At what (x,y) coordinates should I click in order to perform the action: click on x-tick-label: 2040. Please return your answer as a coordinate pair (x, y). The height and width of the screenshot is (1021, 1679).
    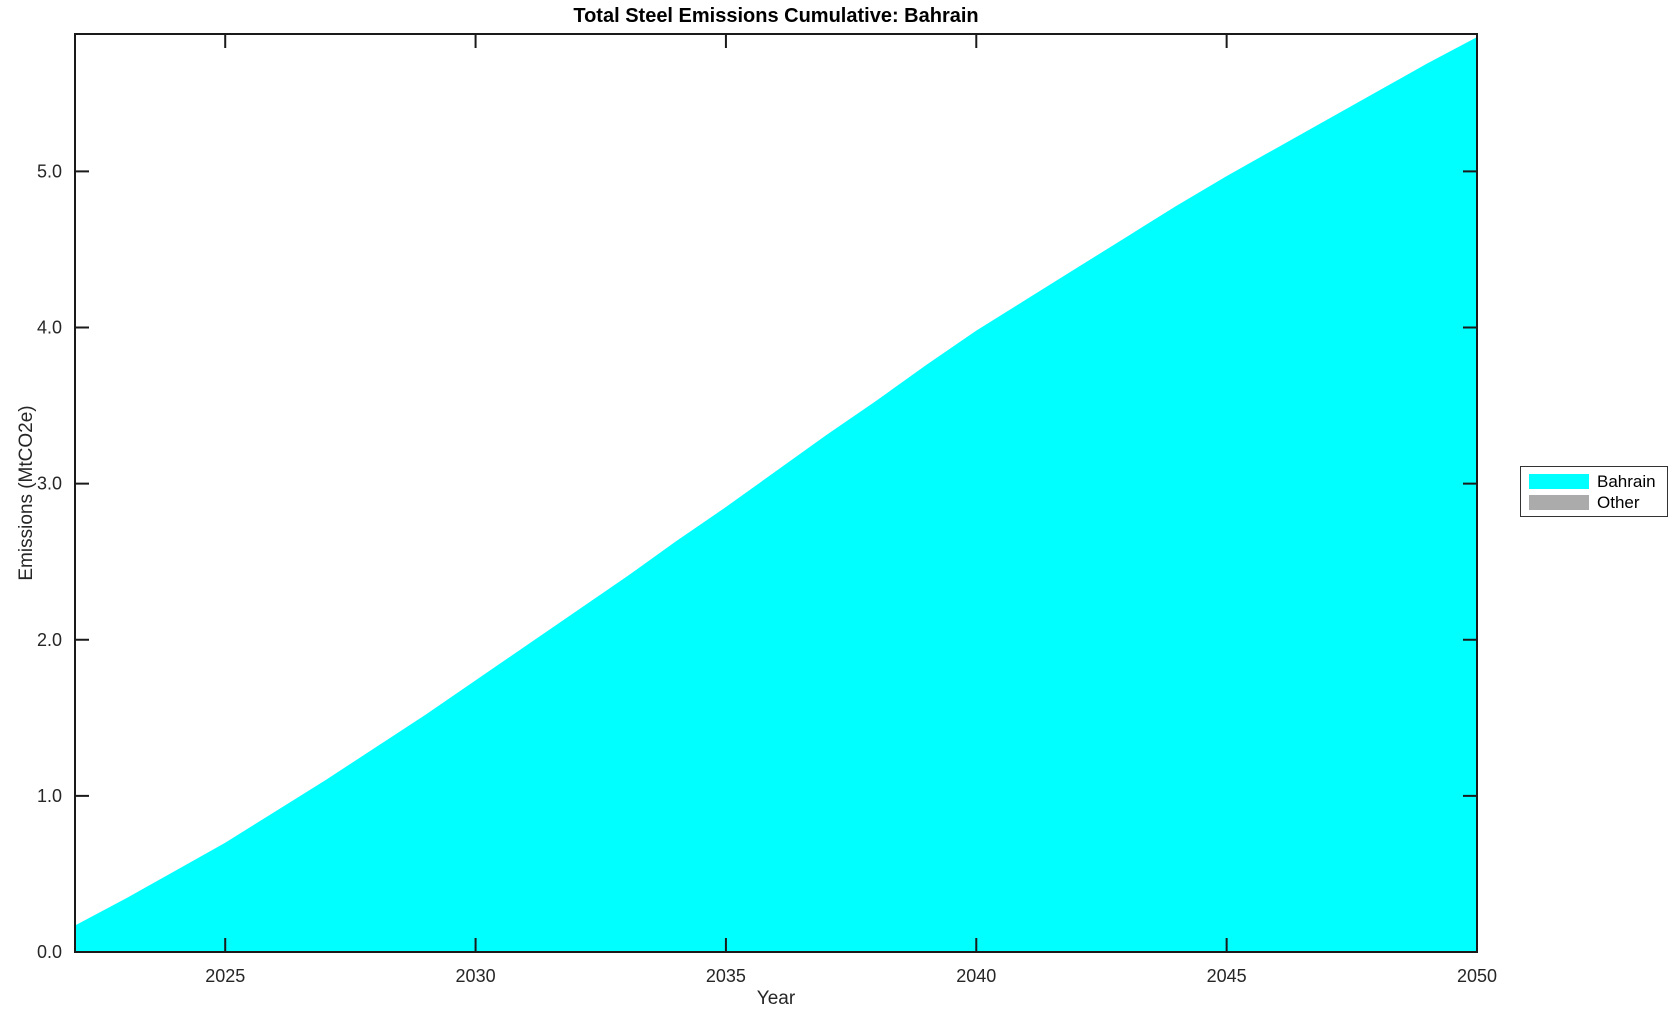
    Looking at the image, I should click on (976, 976).